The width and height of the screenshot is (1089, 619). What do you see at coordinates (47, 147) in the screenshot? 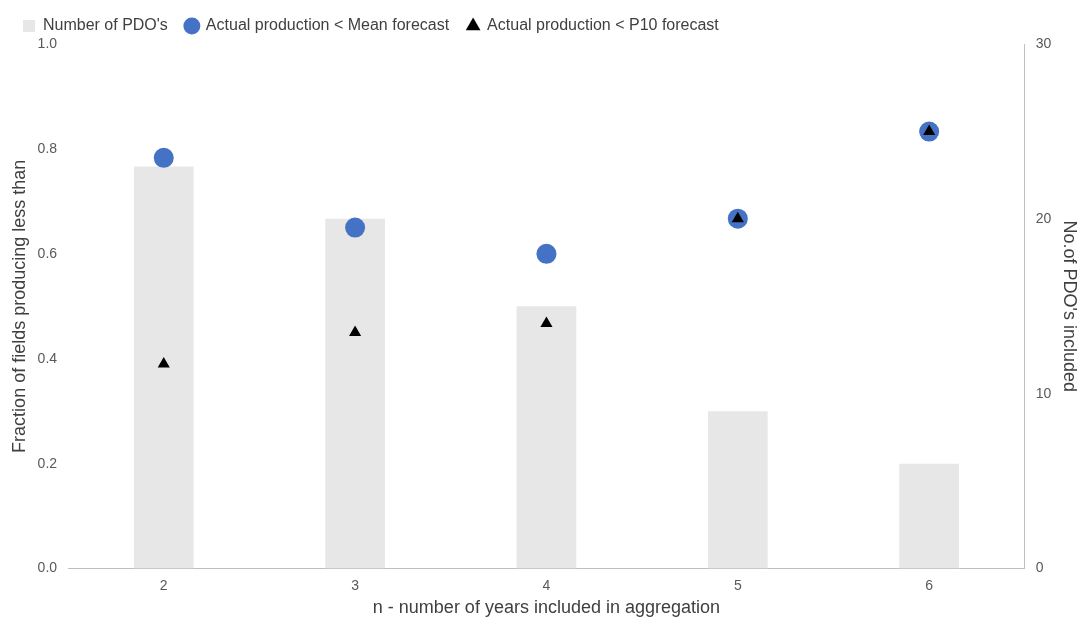
I see `y-tick-label: 0.8` at bounding box center [47, 147].